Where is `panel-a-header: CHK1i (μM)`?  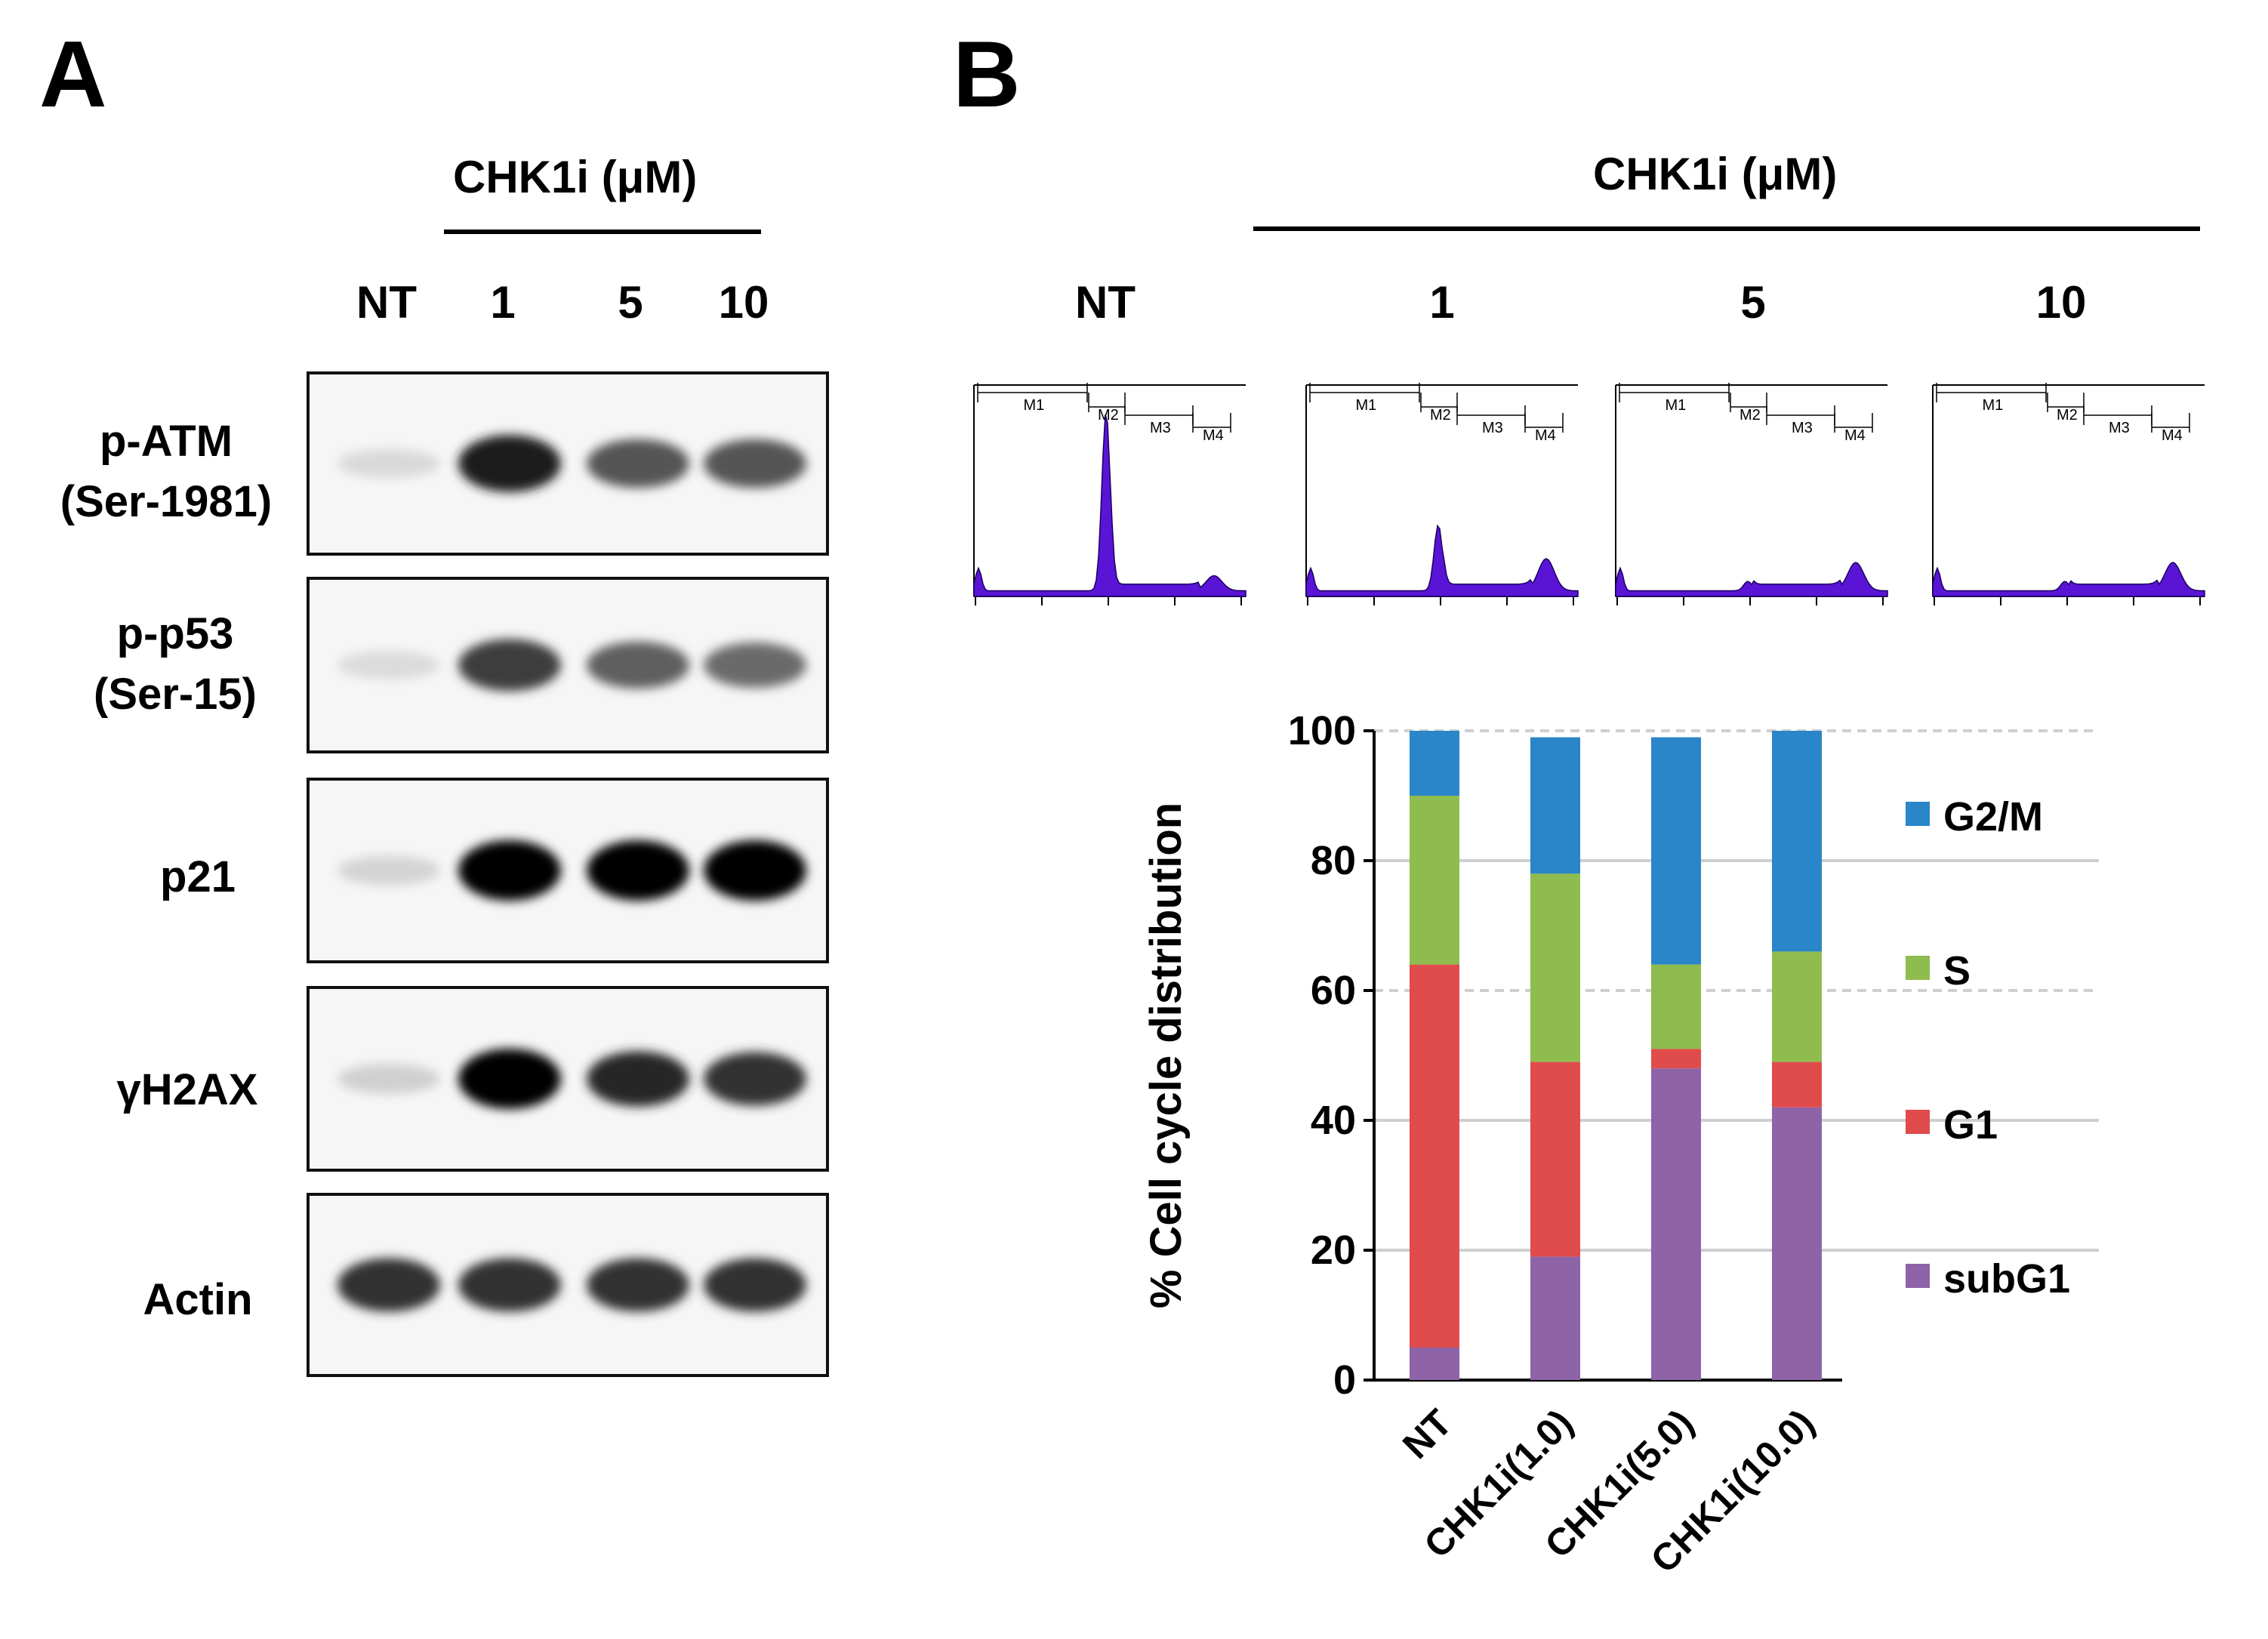
panel-a-header: CHK1i (μM) is located at coordinates (575, 177).